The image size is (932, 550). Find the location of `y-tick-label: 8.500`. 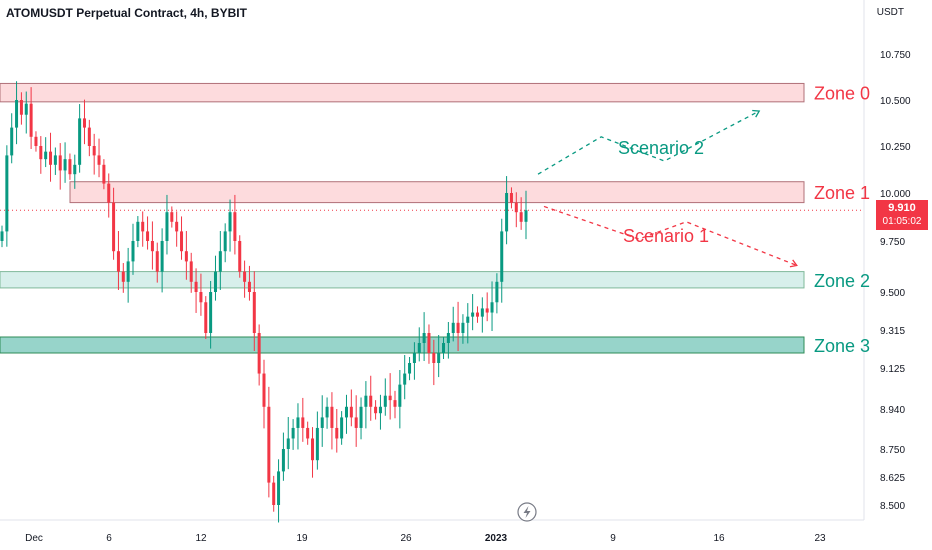

y-tick-label: 8.500 is located at coordinates (892, 506).